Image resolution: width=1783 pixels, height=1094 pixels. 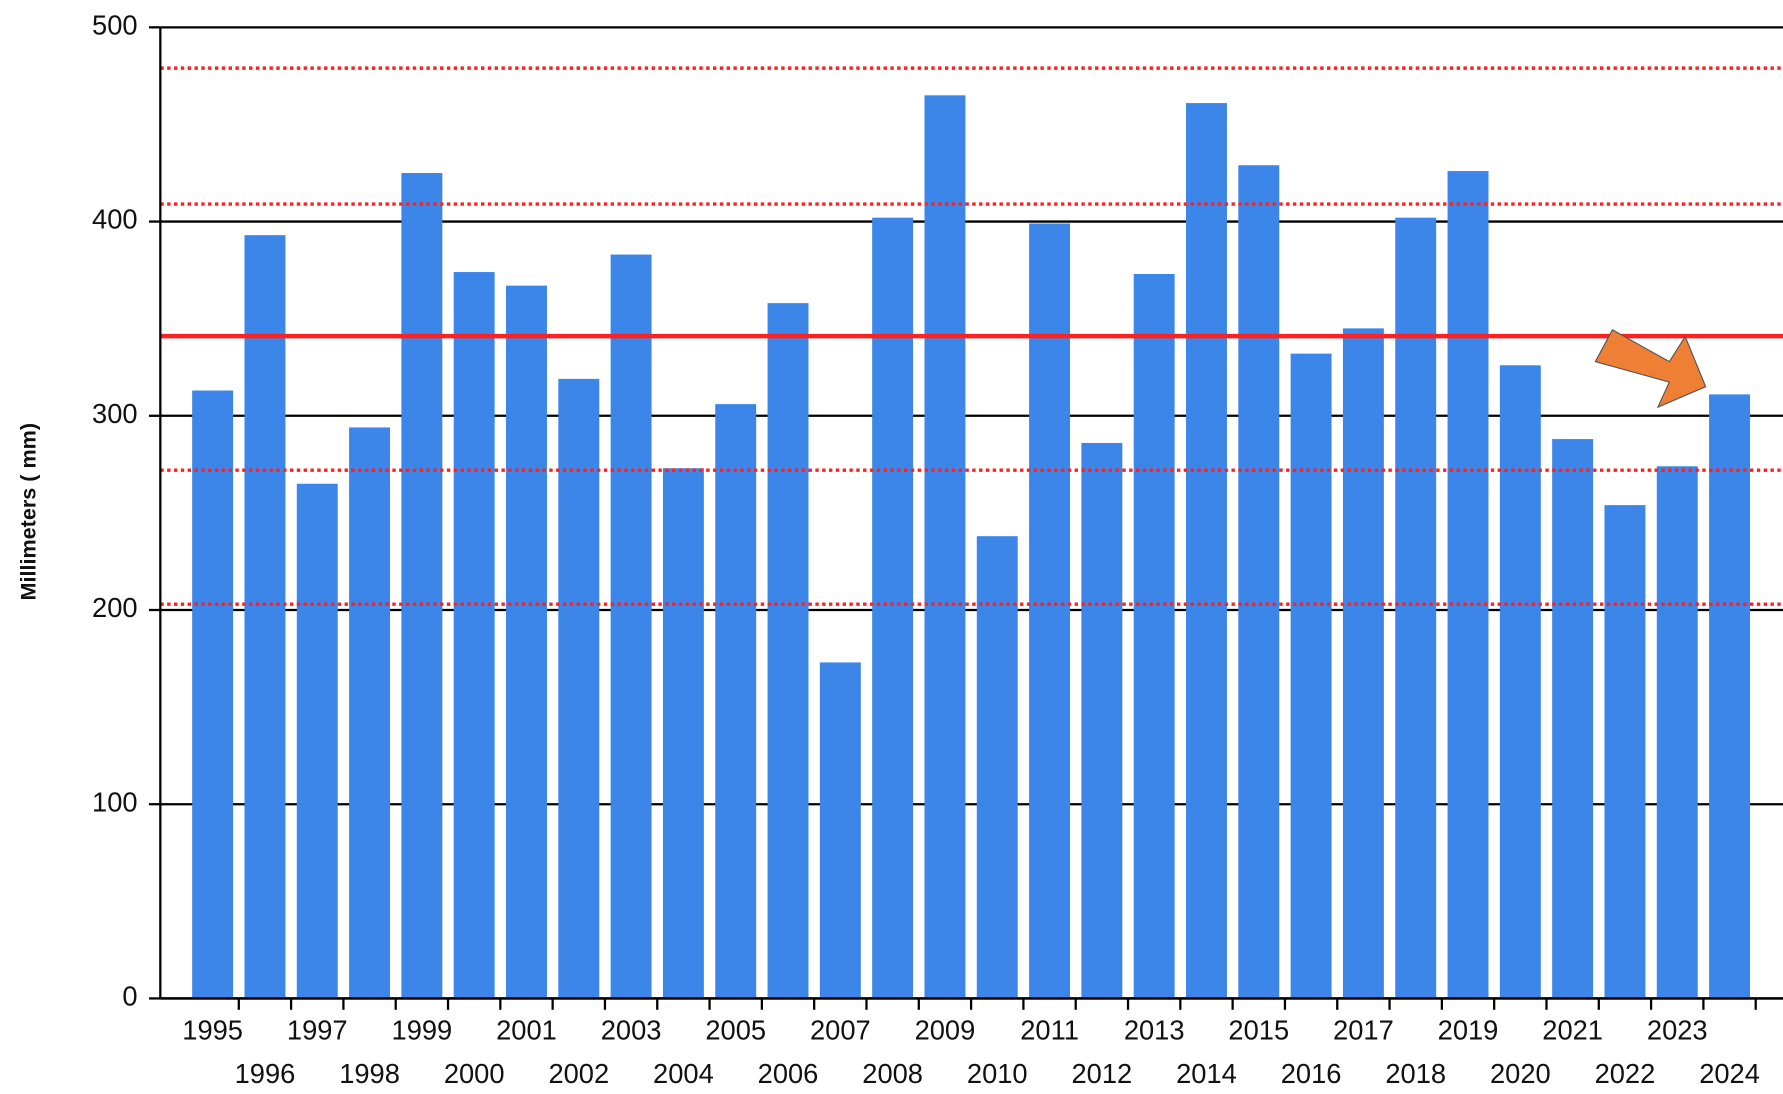 What do you see at coordinates (1154, 1030) in the screenshot?
I see `x-tick-label: 2013` at bounding box center [1154, 1030].